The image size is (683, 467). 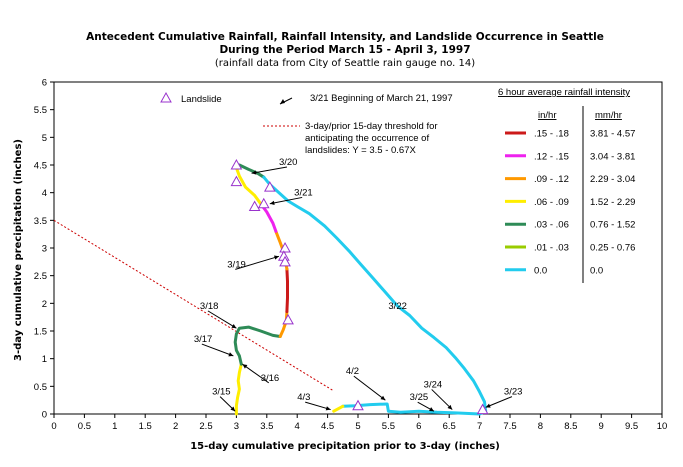 What do you see at coordinates (631, 426) in the screenshot?
I see `x-tick-label: 9.5` at bounding box center [631, 426].